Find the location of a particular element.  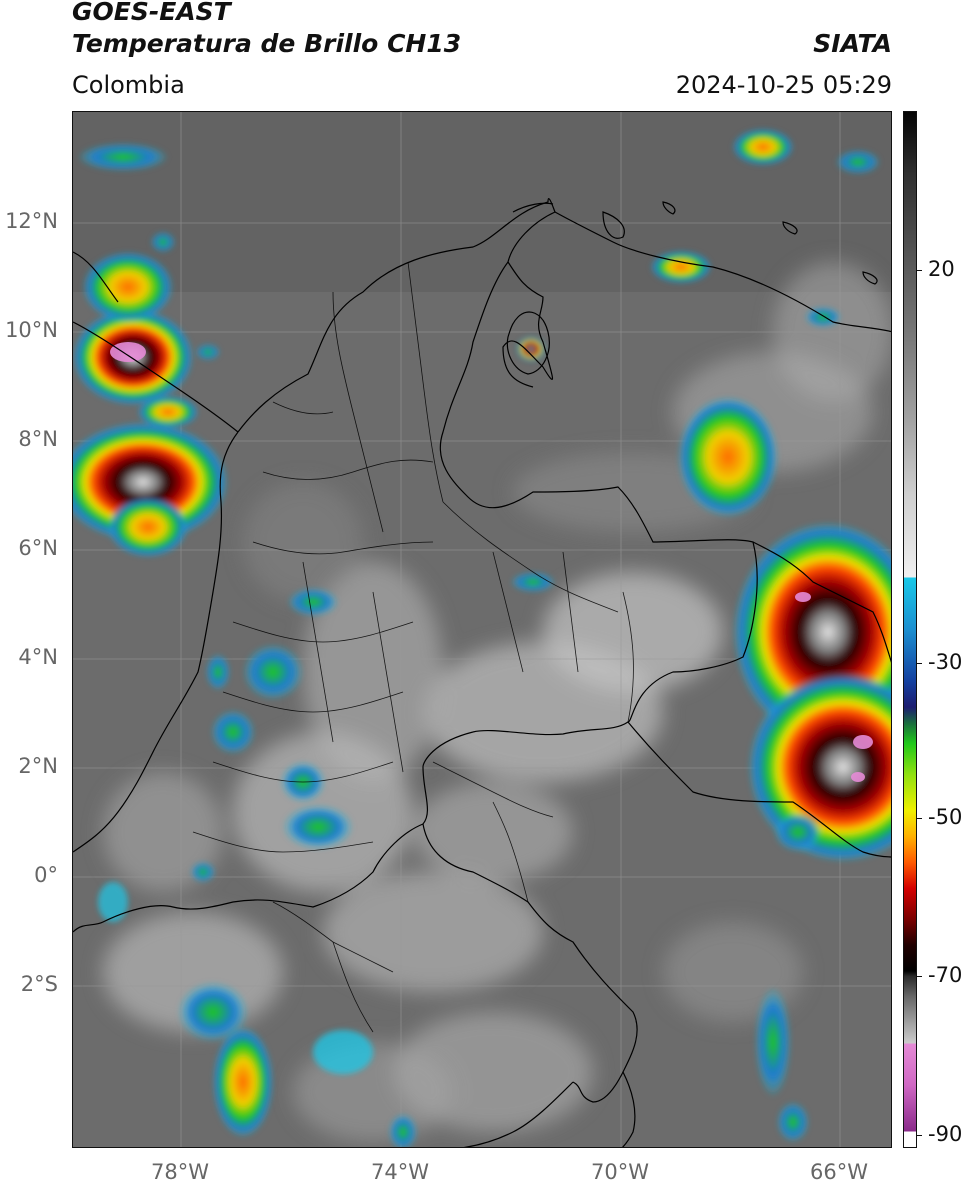

lat-label-8n: 8°N is located at coordinates (38, 439).